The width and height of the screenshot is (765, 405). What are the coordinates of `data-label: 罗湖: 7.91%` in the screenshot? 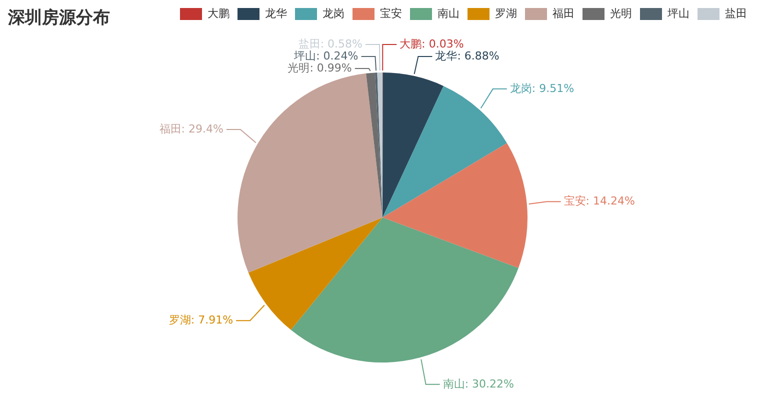 It's located at (201, 319).